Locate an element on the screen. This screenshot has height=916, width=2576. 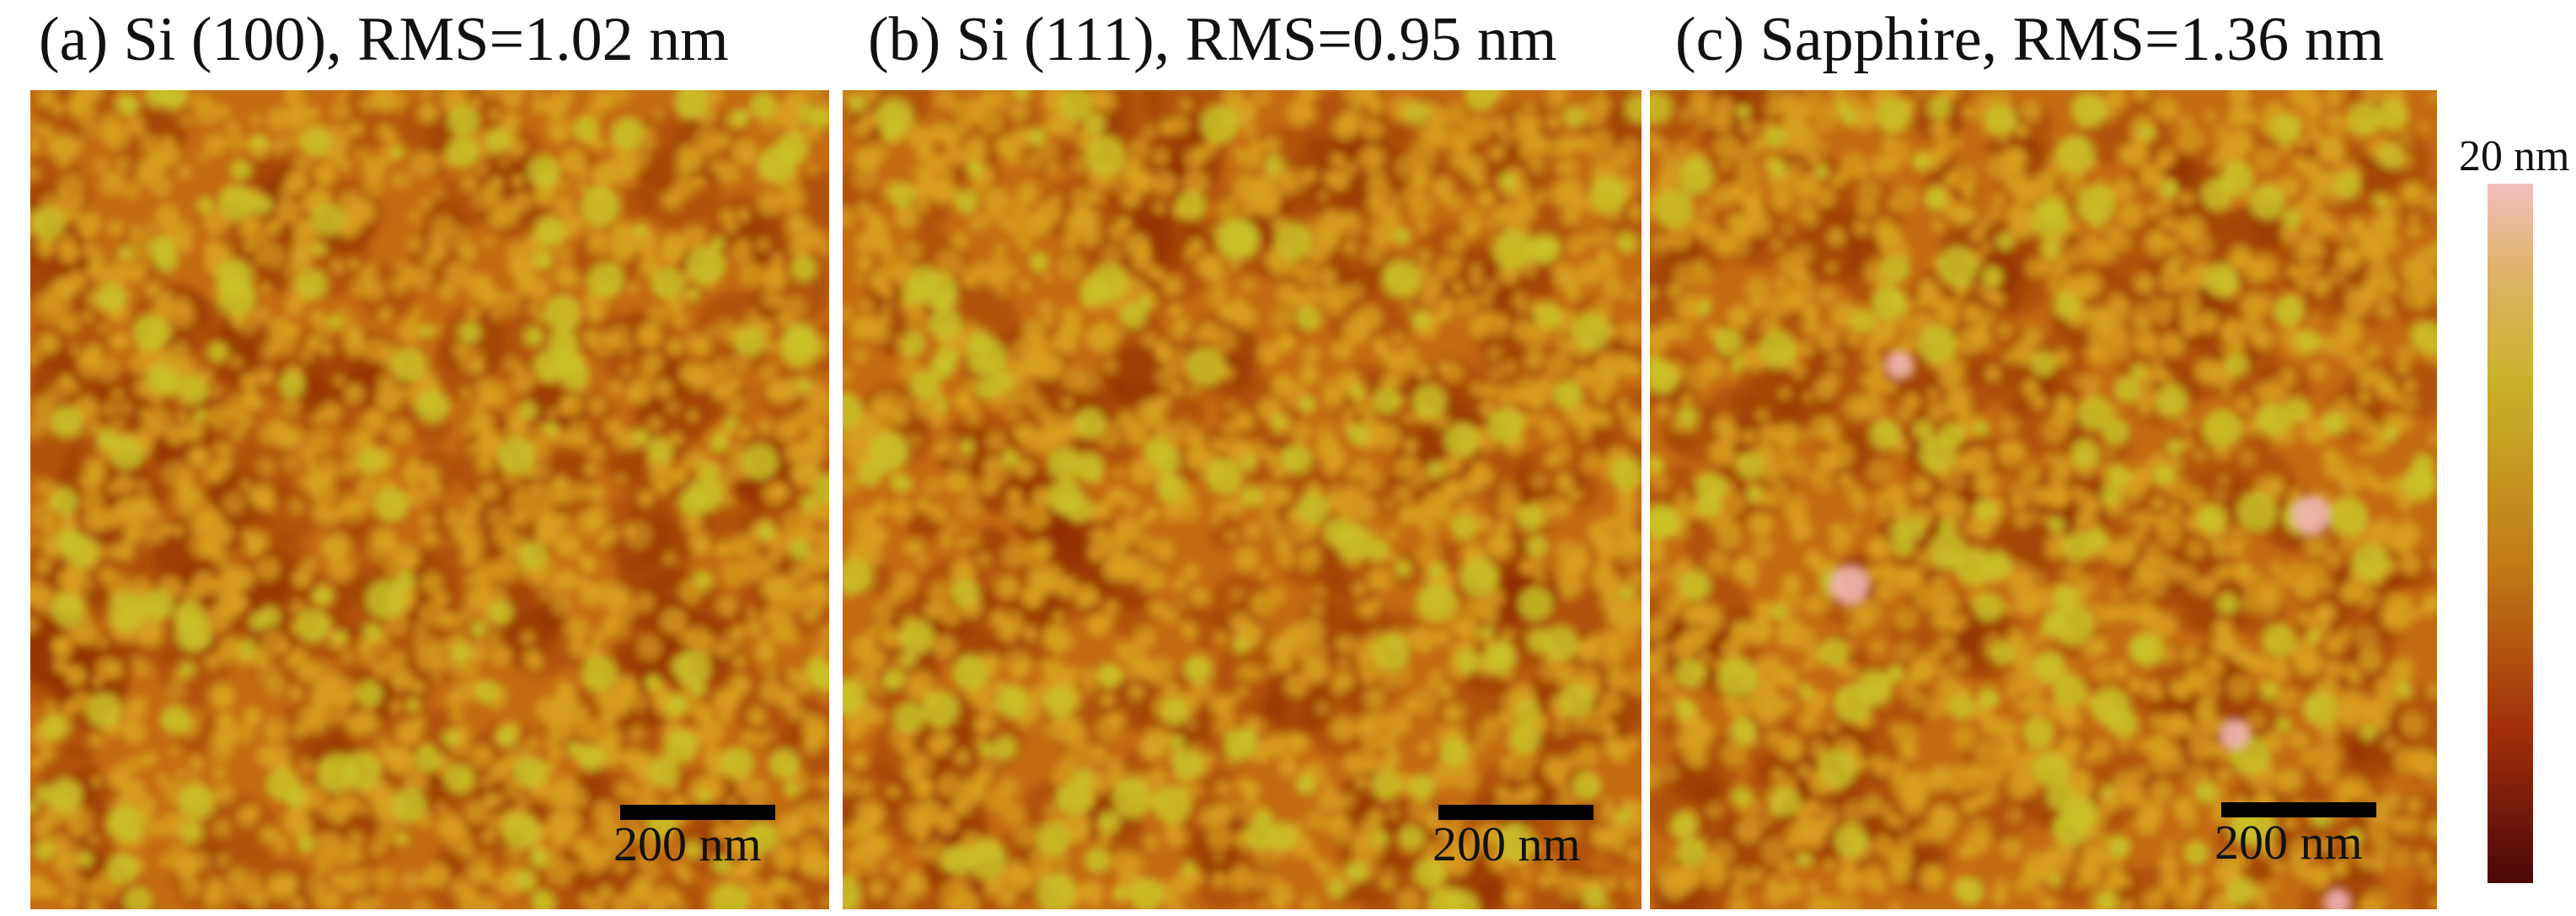
scale-label-c: 200 nm is located at coordinates (2289, 842).